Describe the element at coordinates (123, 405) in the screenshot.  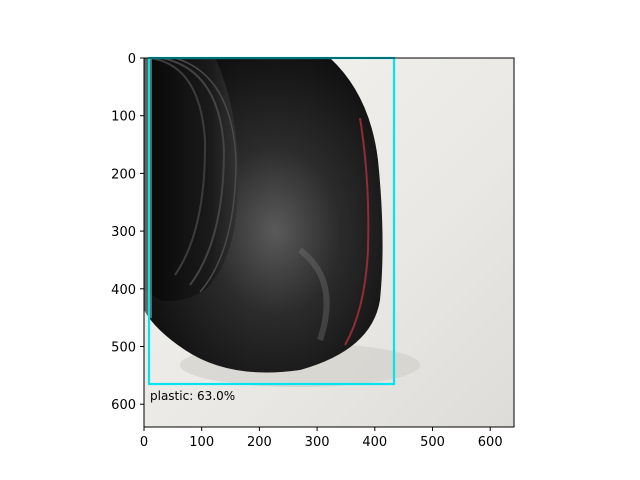
I see `y-tick-label: 600` at that location.